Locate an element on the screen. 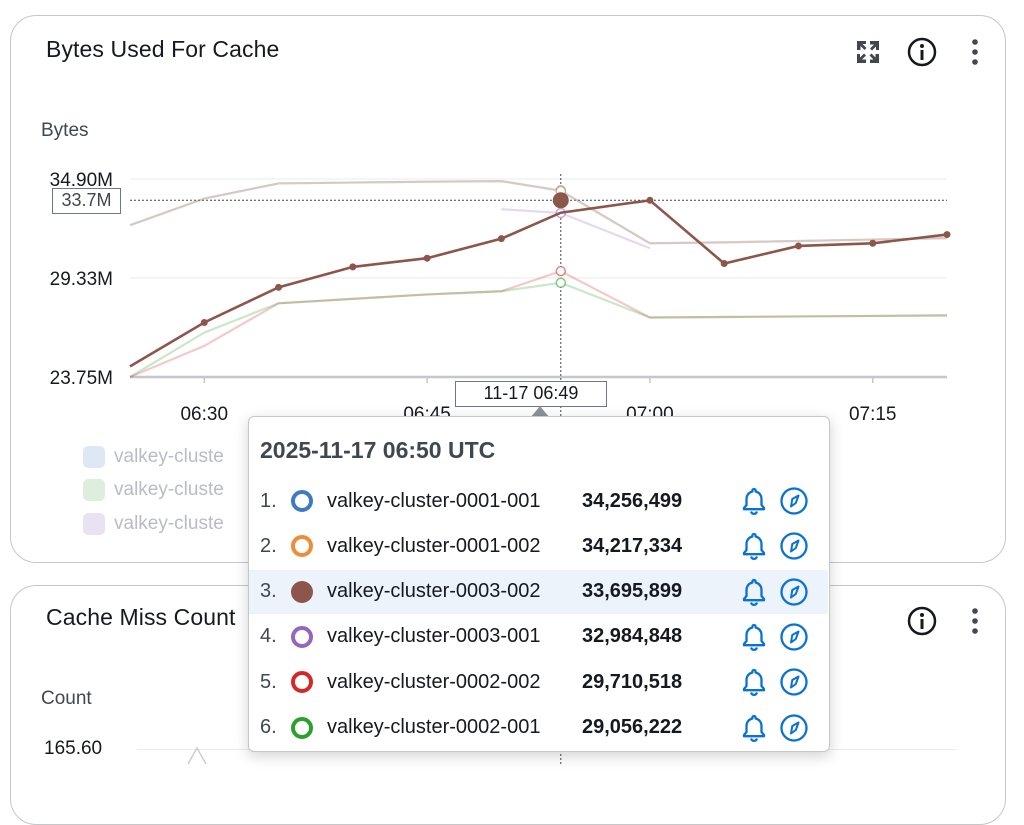 The image size is (1024, 825). row-index: 6. is located at coordinates (268, 727).